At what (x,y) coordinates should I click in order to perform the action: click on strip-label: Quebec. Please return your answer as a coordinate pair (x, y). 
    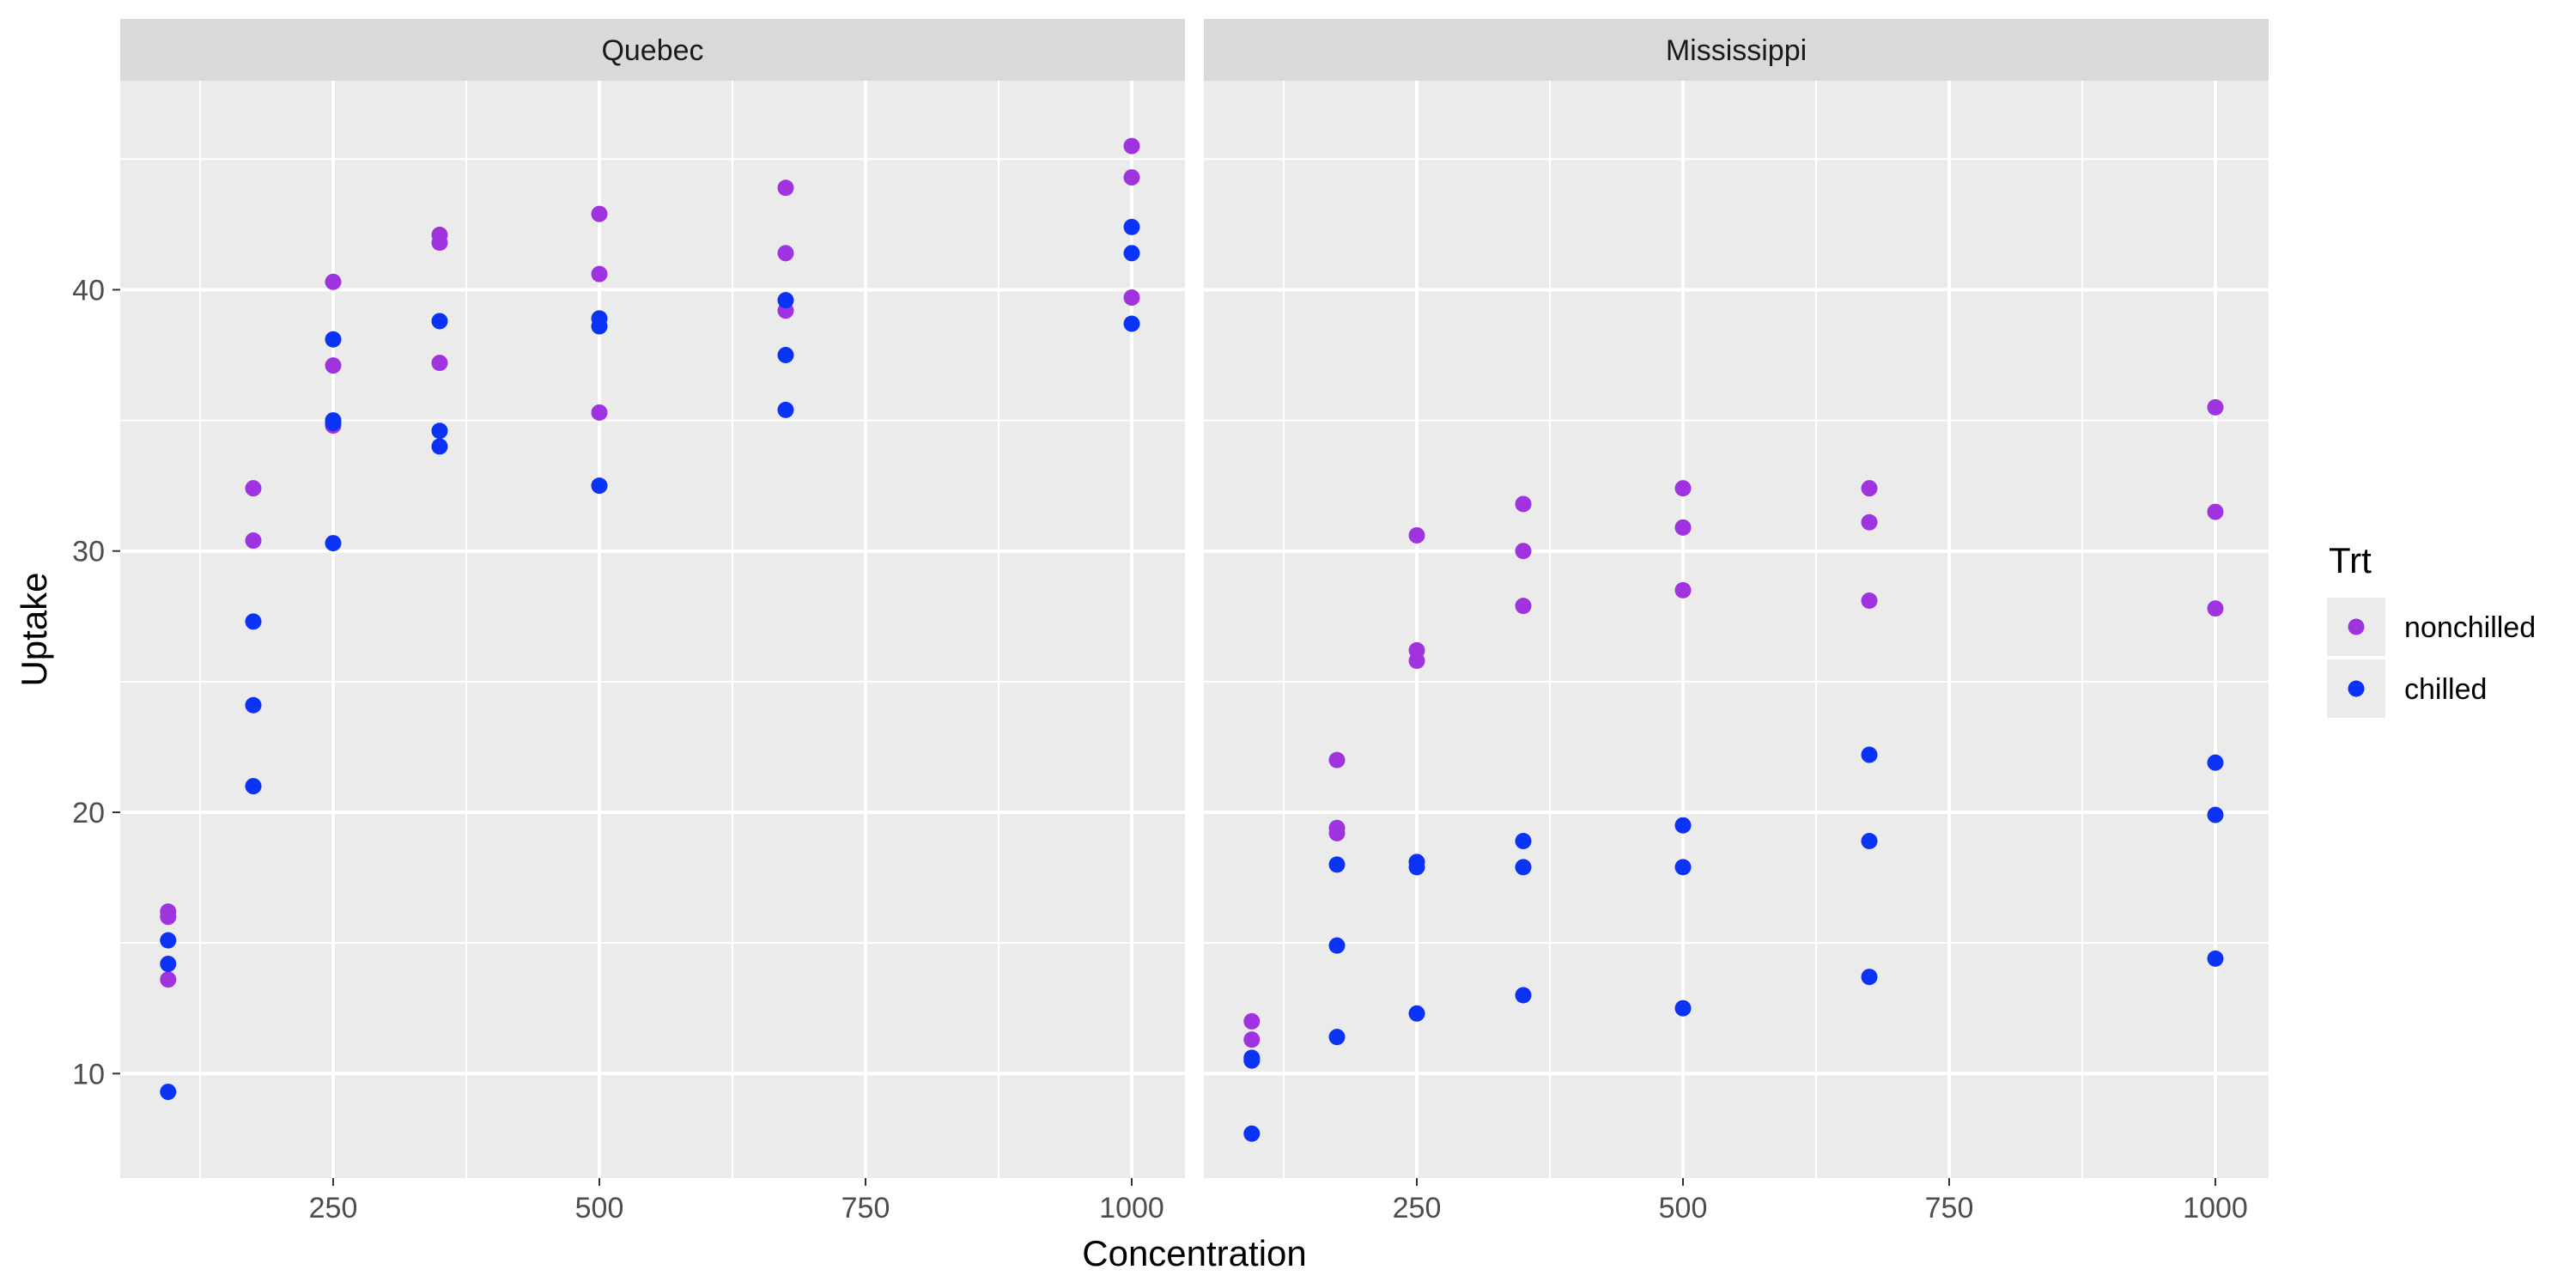
    Looking at the image, I should click on (652, 50).